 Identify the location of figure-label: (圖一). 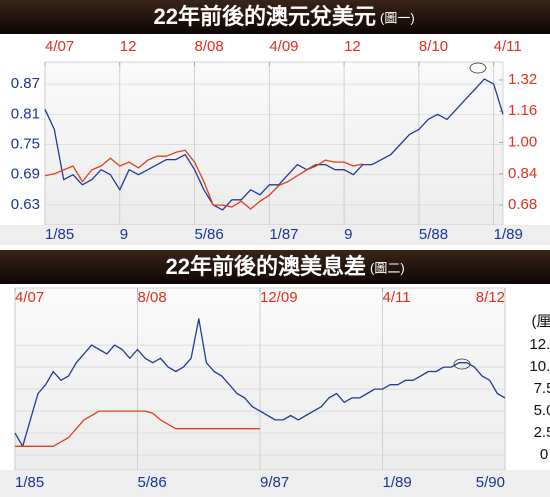
(397, 17).